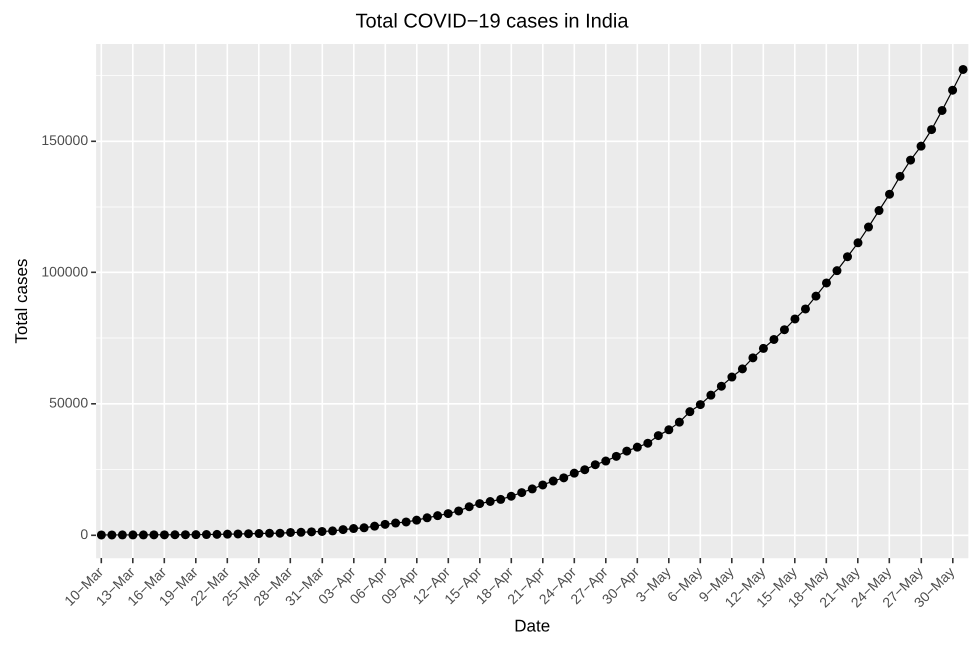 The image size is (976, 647). Describe the element at coordinates (493, 21) in the screenshot. I see `chart-title: Total COVID−19 cases in India` at that location.